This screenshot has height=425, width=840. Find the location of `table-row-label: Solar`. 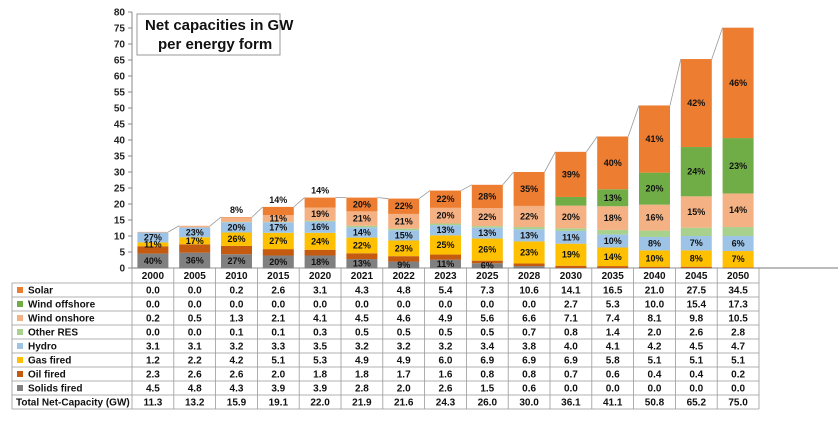

table-row-label: Solar is located at coordinates (40, 291).